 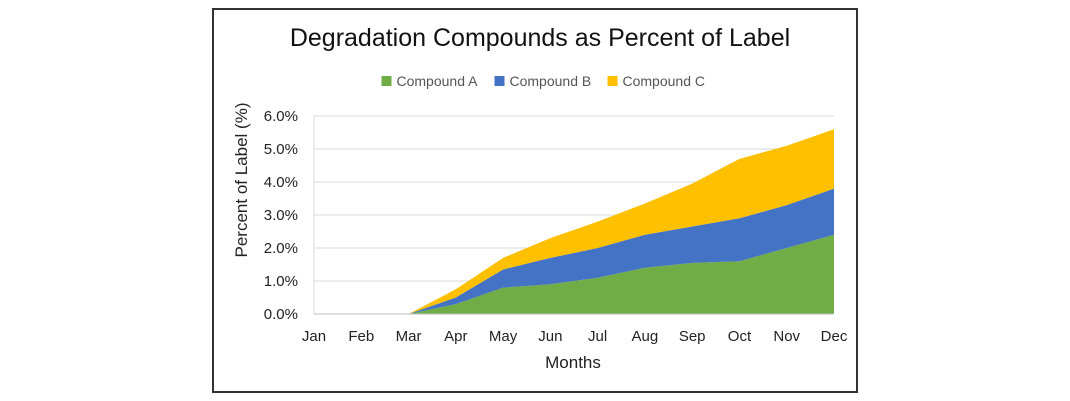 I want to click on x-tick-label: Jul, so click(x=597, y=336).